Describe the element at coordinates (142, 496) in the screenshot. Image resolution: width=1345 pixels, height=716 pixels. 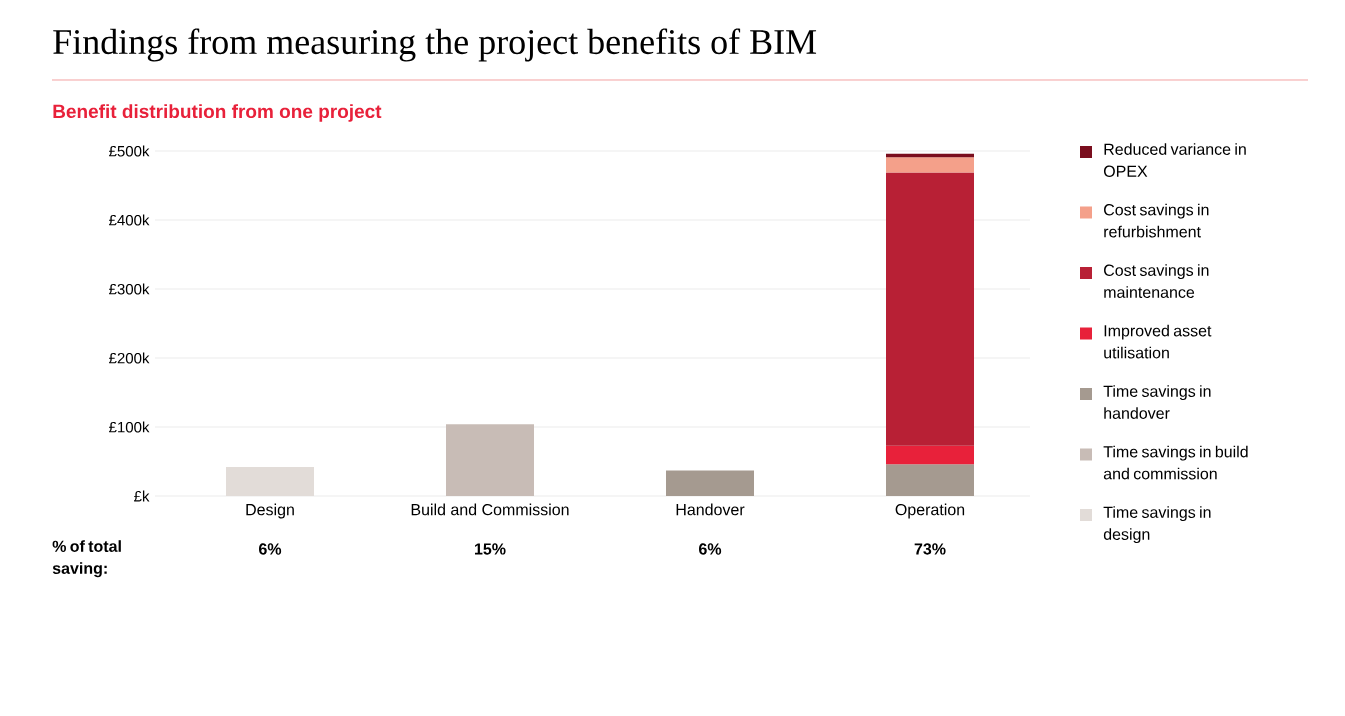
I see `y-tick-label: £k` at that location.